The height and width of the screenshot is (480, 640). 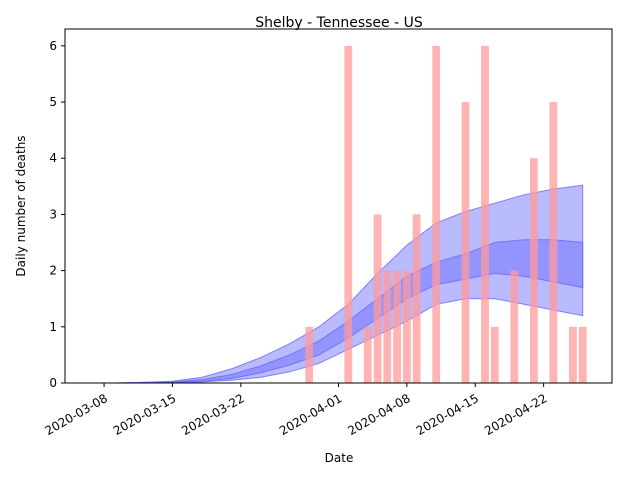 I want to click on x-tick-label: 2020-03-15, so click(x=144, y=414).